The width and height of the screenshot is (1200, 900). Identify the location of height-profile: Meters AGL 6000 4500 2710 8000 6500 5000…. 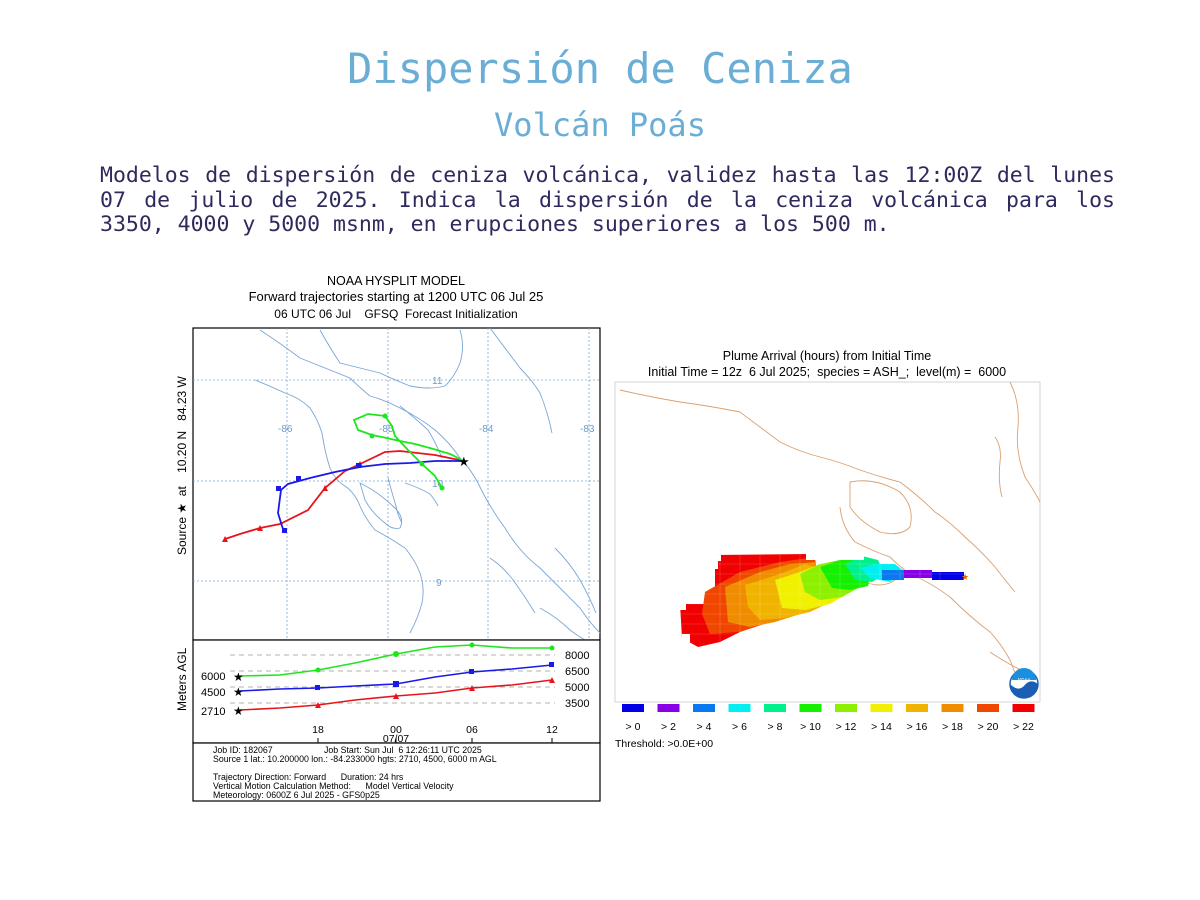
(388, 692).